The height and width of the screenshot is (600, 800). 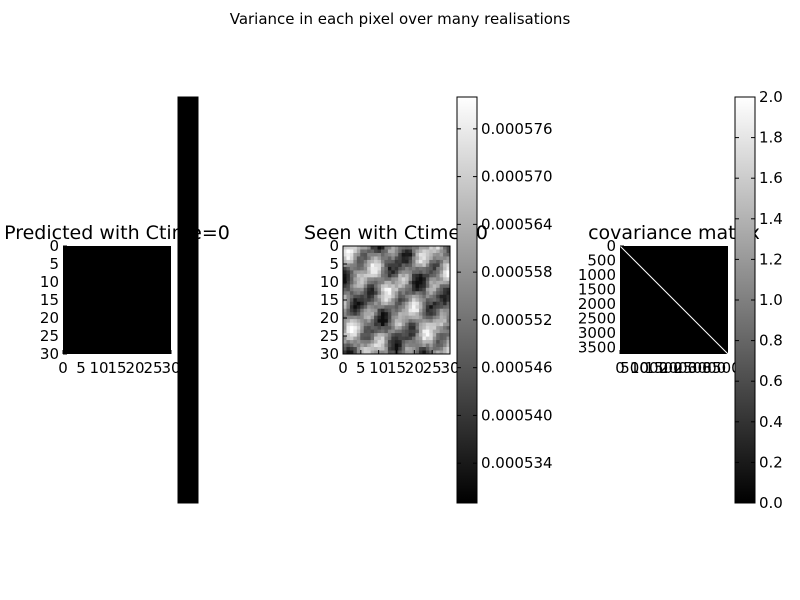 What do you see at coordinates (771, 178) in the screenshot?
I see `colorbar-tick-label: 1.6` at bounding box center [771, 178].